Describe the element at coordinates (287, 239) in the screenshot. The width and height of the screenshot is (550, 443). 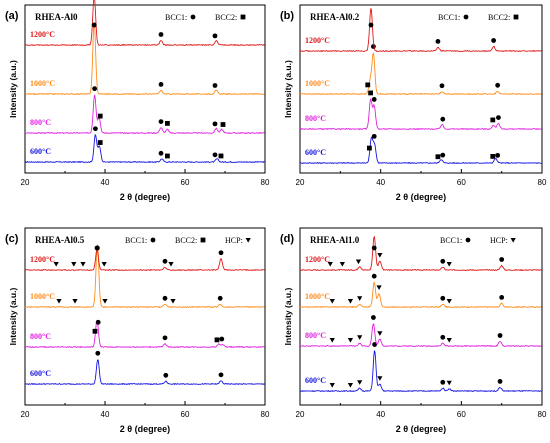
I see `panel-label: (d)` at that location.